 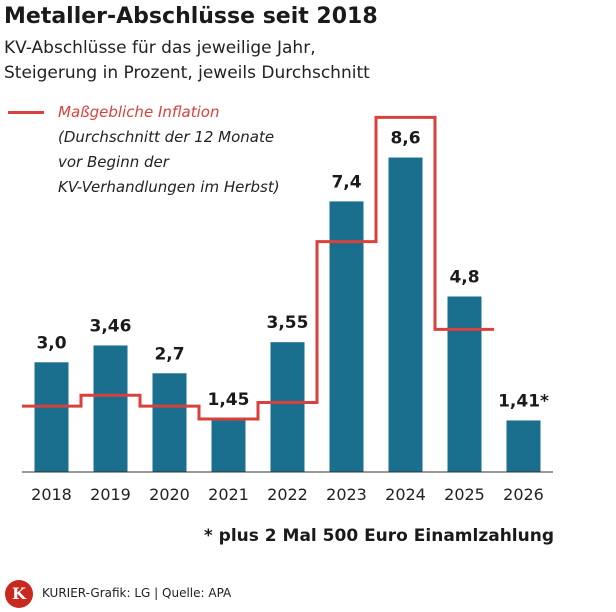 What do you see at coordinates (19, 594) in the screenshot?
I see `kurier-logo: K` at bounding box center [19, 594].